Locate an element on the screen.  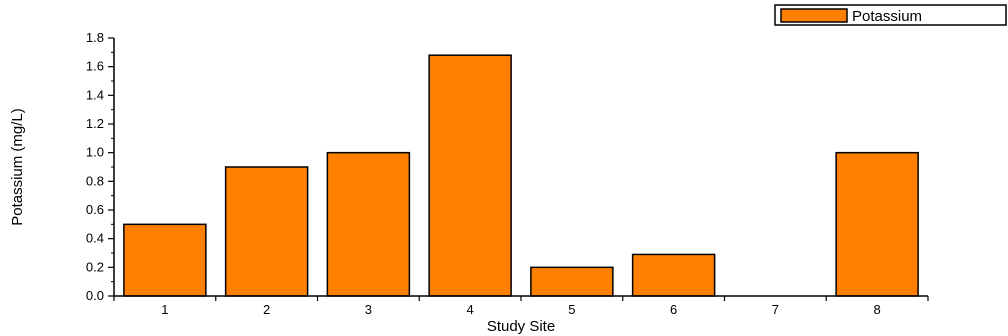
legend: Potassium is located at coordinates (890, 15).